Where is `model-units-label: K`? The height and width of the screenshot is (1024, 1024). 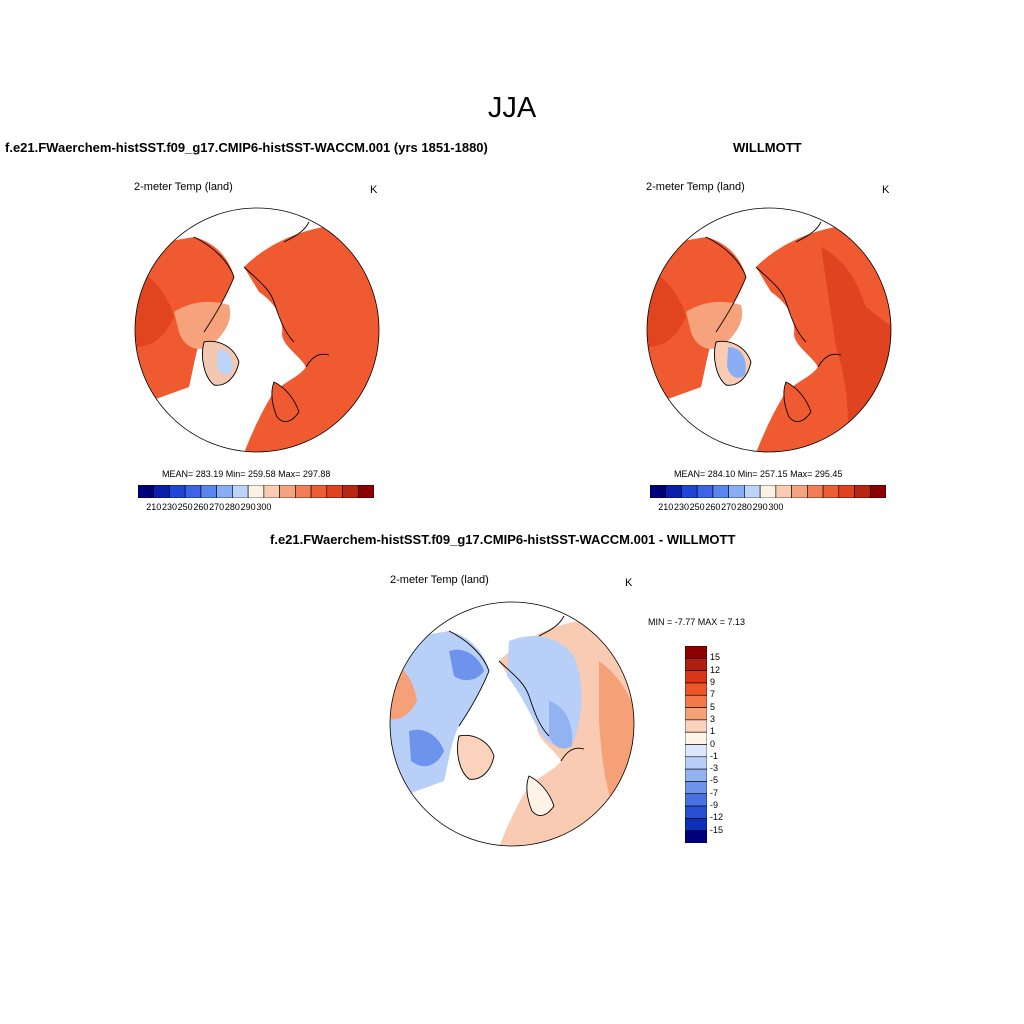
model-units-label: K is located at coordinates (374, 190).